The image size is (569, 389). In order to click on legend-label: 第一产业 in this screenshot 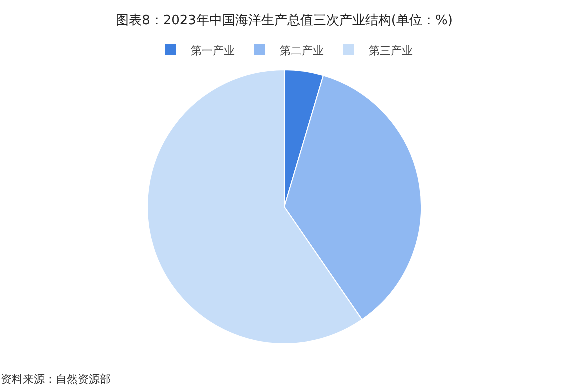, I will do `click(213, 51)`.